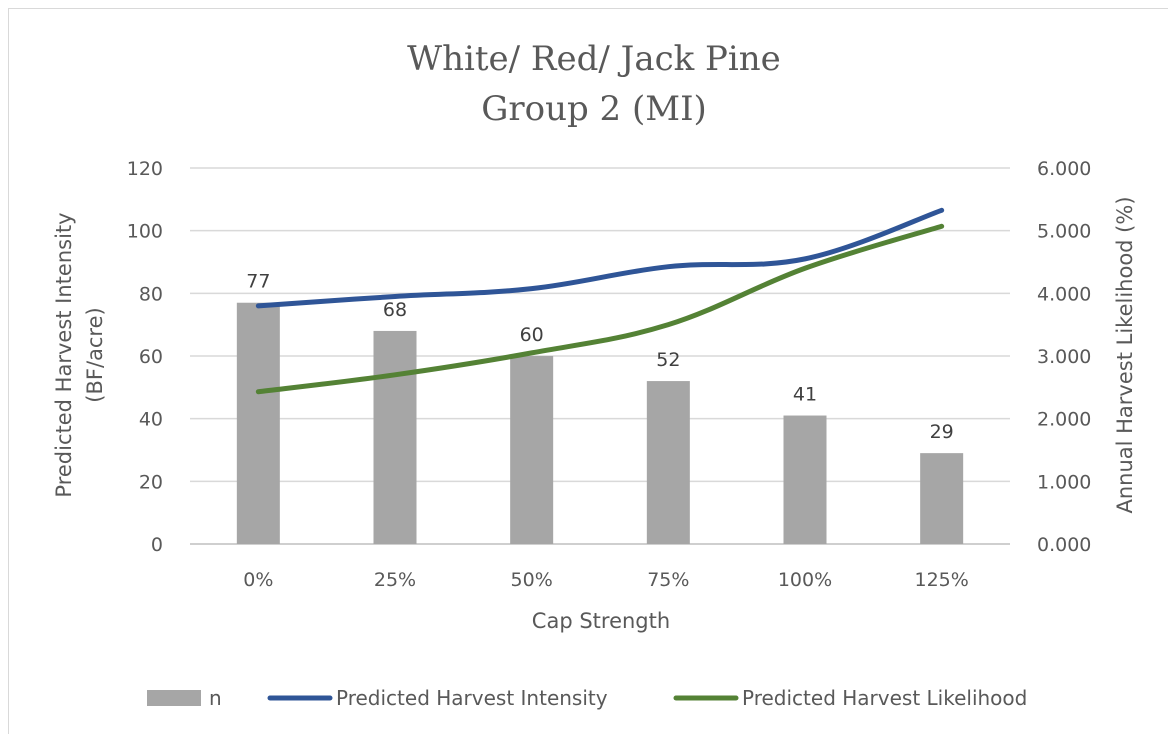 This screenshot has height=738, width=1172. Describe the element at coordinates (601, 621) in the screenshot. I see `x-axis-label: Cap Strength` at that location.